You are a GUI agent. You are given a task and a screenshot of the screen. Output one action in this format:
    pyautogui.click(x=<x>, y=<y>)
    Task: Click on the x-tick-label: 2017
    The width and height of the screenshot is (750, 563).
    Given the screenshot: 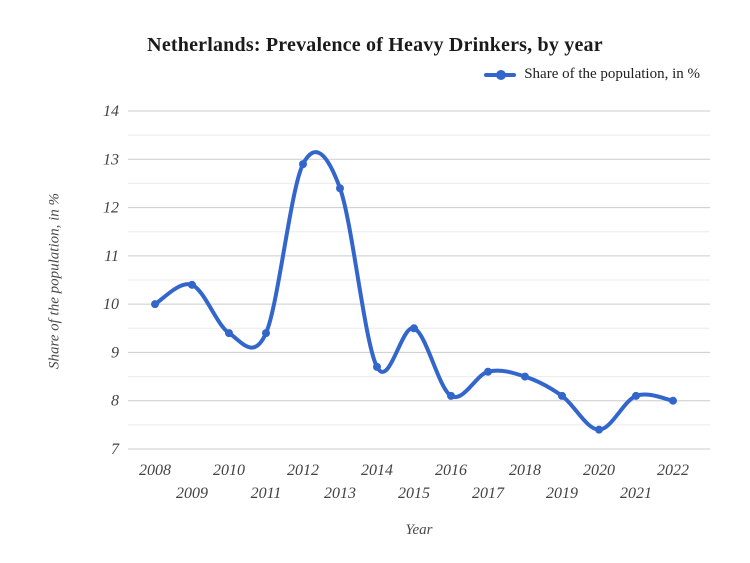 What is the action you would take?
    pyautogui.click(x=488, y=493)
    